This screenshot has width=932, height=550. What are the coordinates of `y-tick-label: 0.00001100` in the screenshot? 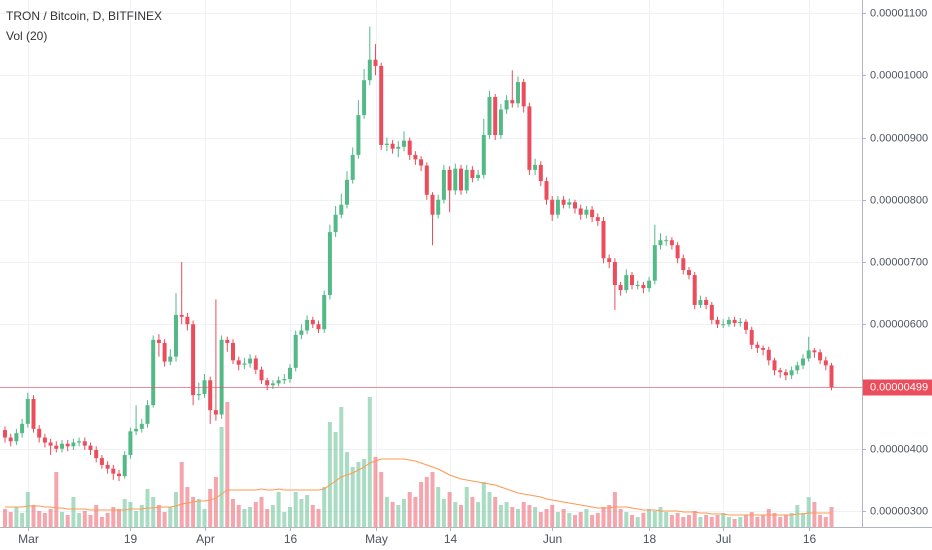 It's located at (898, 13).